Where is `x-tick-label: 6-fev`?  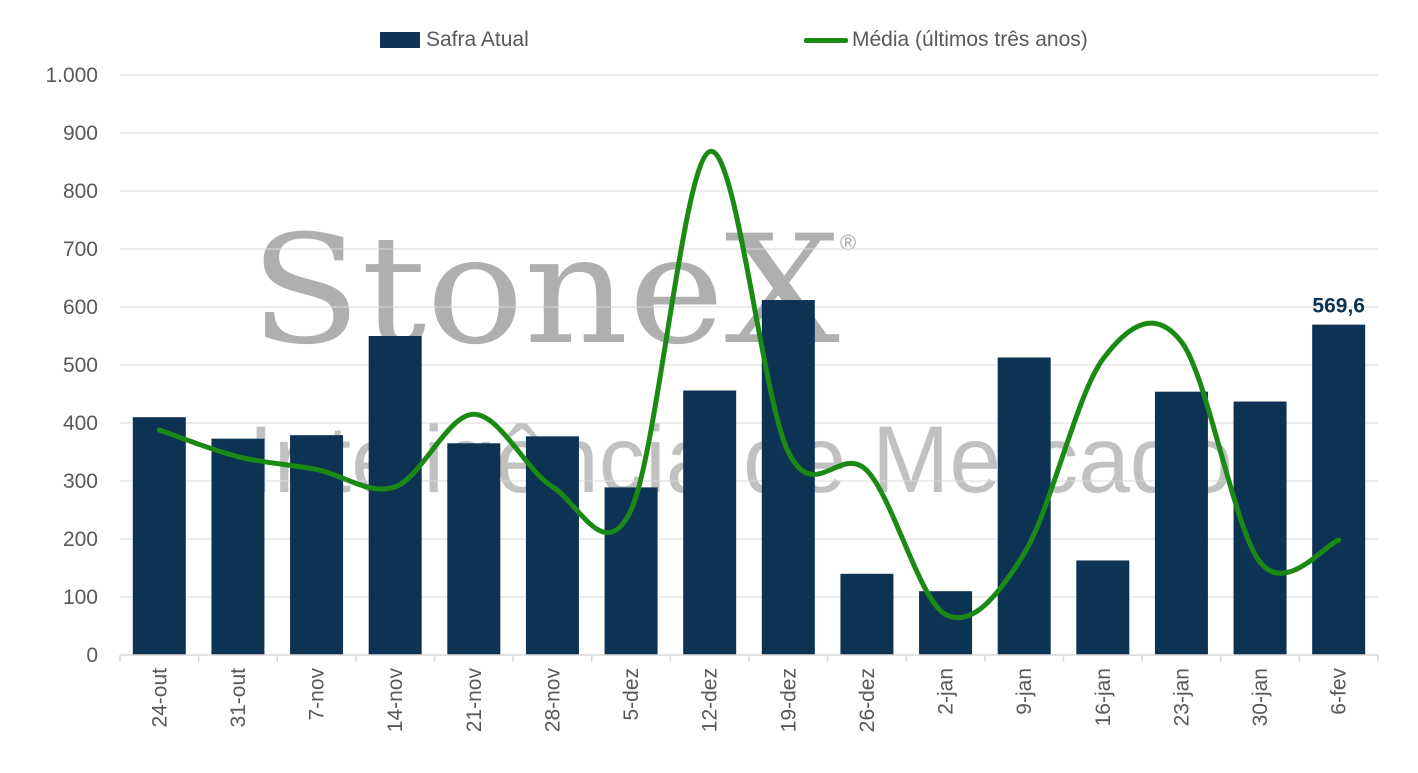
x-tick-label: 6-fev is located at coordinates (1339, 691).